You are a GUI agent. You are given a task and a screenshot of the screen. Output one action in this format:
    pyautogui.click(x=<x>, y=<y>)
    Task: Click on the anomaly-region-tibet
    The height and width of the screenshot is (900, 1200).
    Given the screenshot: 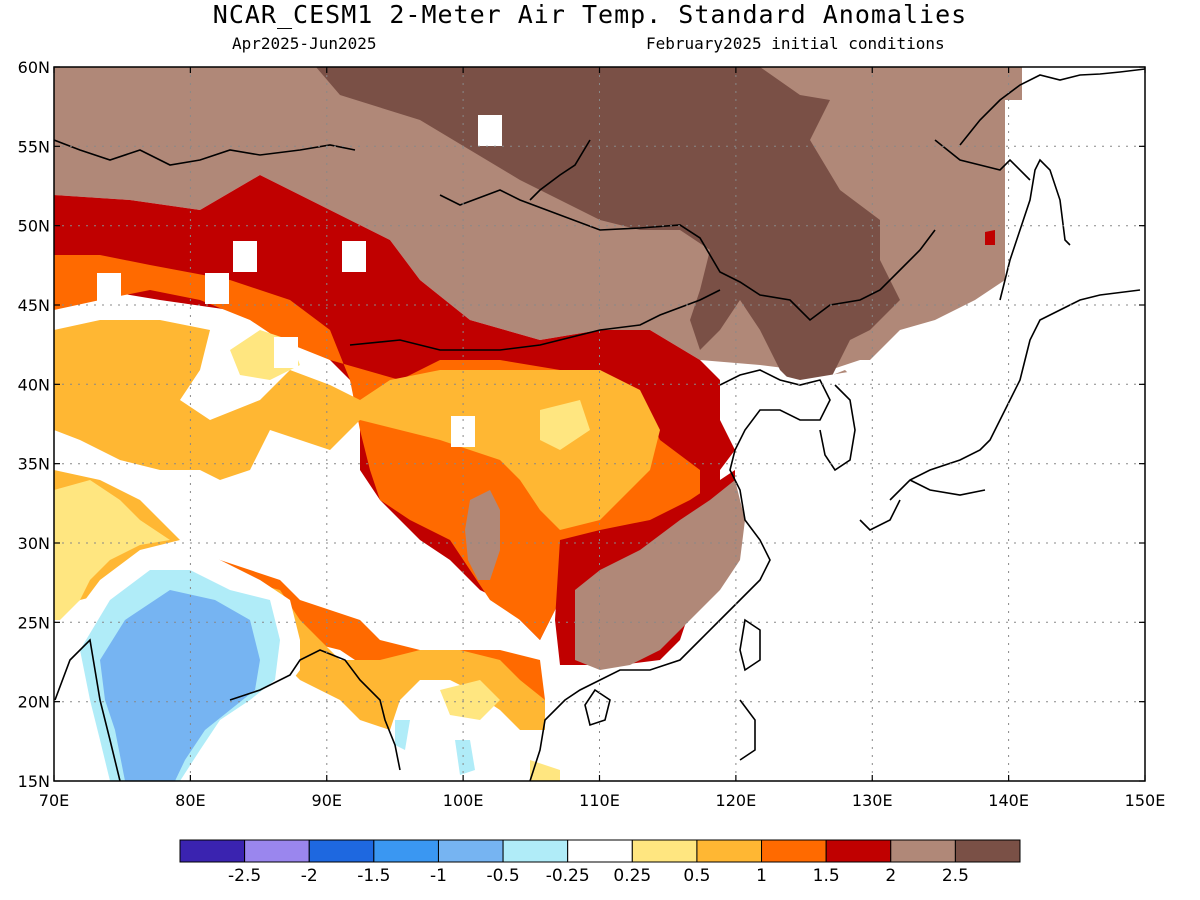 What is the action you would take?
    pyautogui.click(x=482, y=535)
    